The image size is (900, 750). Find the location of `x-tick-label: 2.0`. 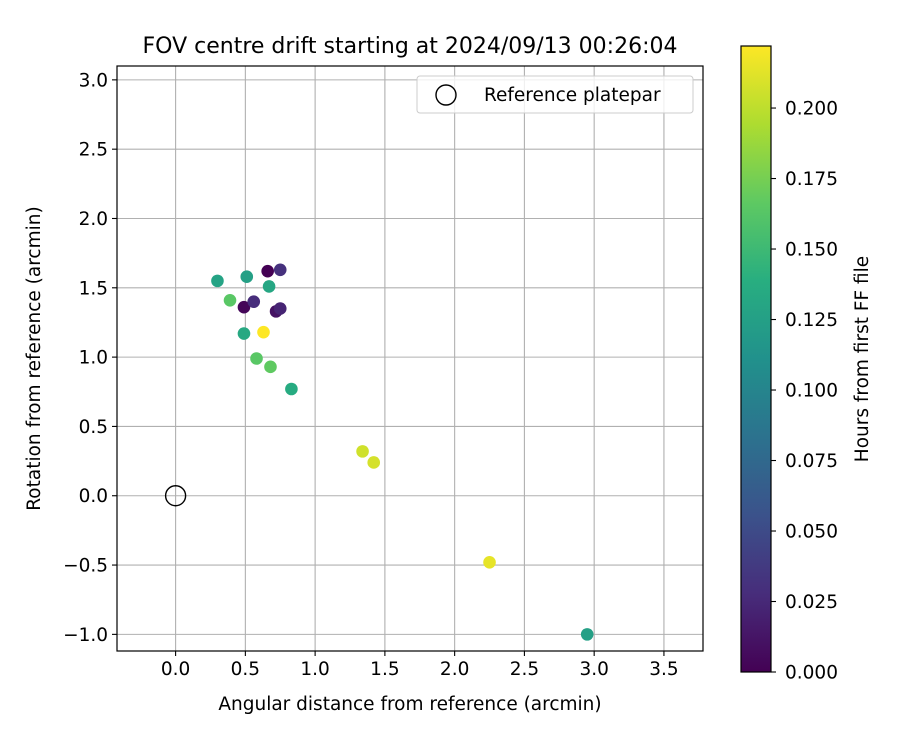

x-tick-label: 2.0 is located at coordinates (454, 669).